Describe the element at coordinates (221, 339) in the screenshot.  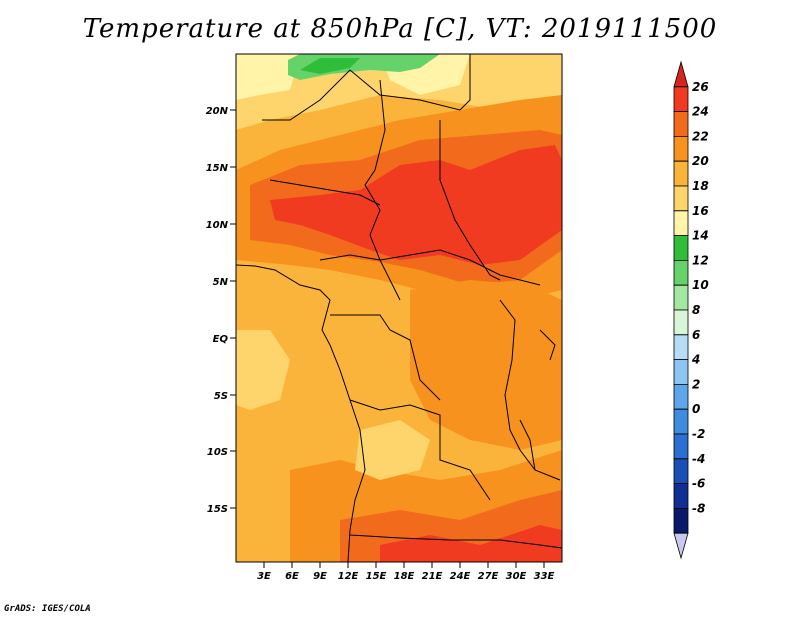
I see `lat-label-eq: EQ` at that location.